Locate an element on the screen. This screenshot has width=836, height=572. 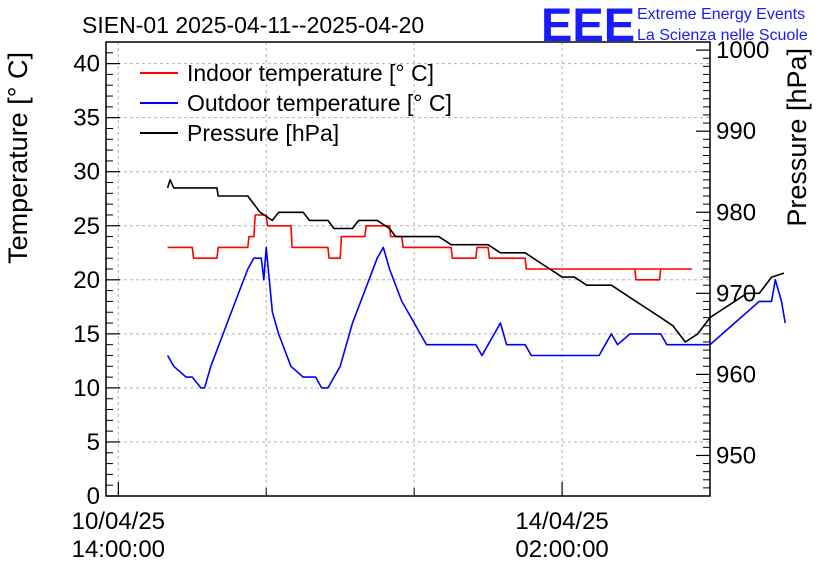
logo-line-2: La Scienza nelle Scuole is located at coordinates (722, 35).